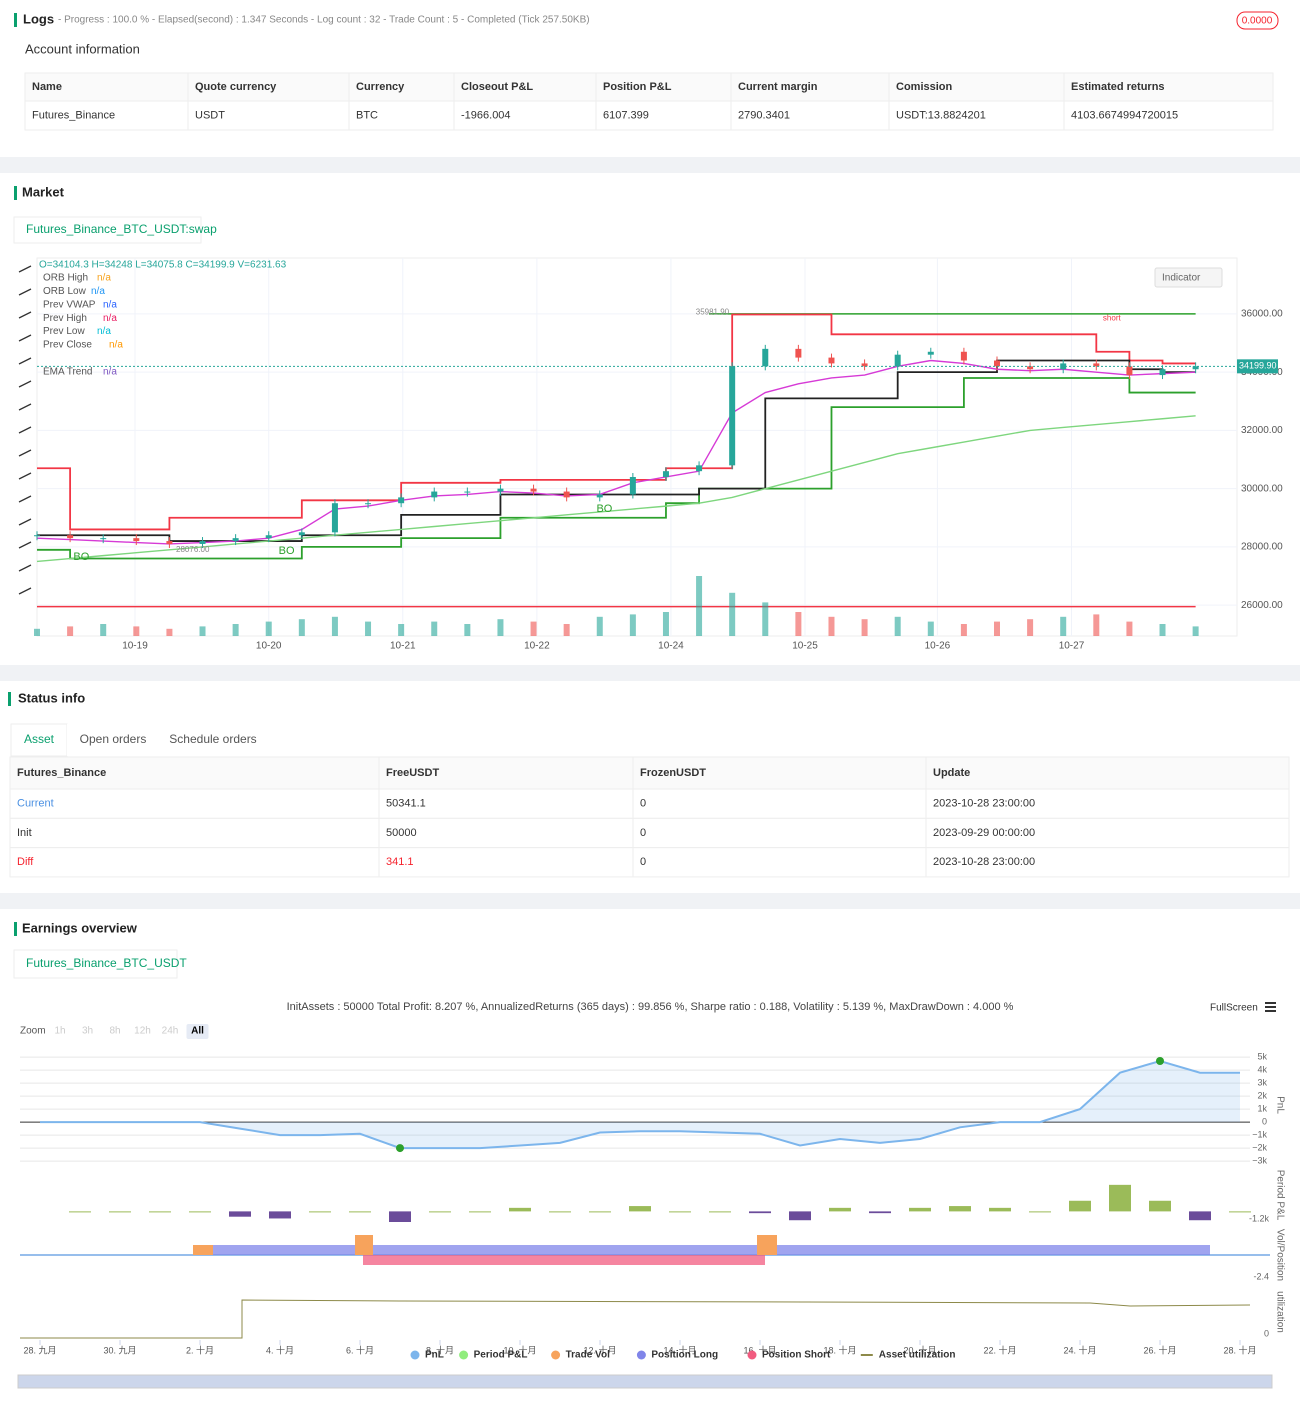 Image resolution: width=1300 pixels, height=1416 pixels. Describe the element at coordinates (650, 901) in the screenshot. I see `separator` at that location.